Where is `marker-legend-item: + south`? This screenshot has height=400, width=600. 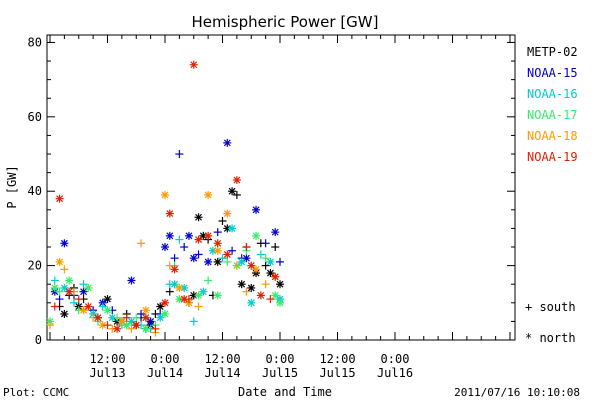
marker-legend-item: + south is located at coordinates (550, 307).